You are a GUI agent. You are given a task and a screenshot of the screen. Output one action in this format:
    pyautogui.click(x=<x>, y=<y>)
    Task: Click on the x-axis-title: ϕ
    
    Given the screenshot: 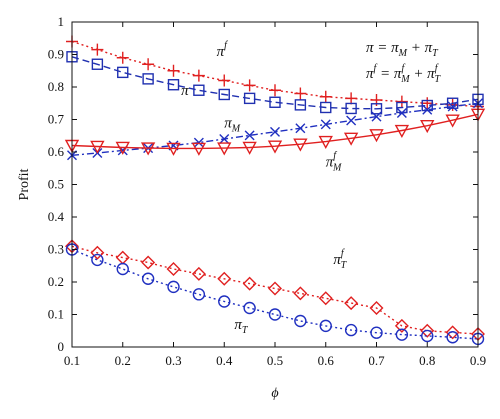 What is the action you would take?
    pyautogui.click(x=274, y=393)
    